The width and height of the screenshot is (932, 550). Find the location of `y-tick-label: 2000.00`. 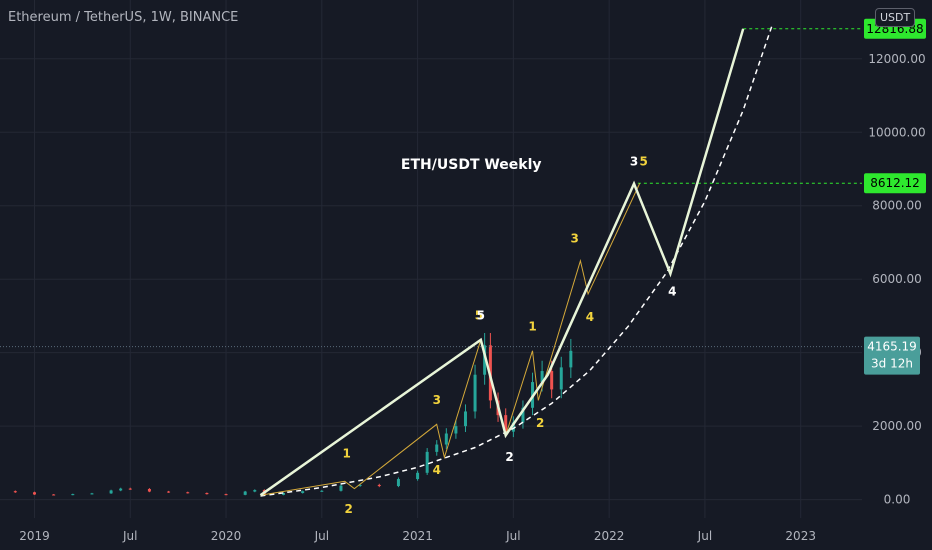

y-tick-label: 2000.00 is located at coordinates (897, 426).